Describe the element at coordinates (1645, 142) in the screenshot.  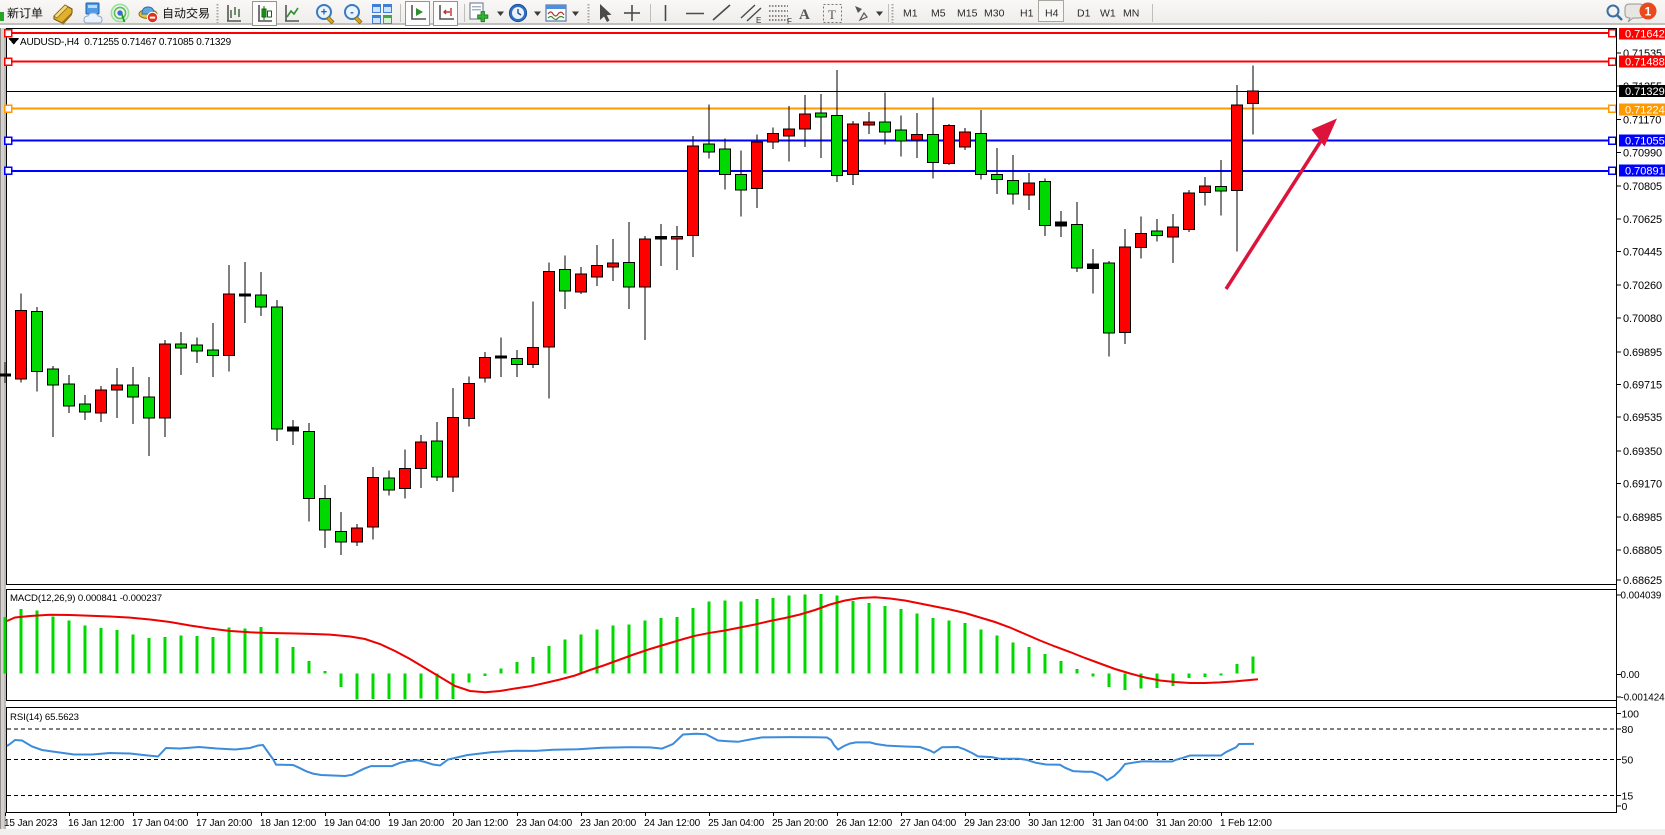
I see `svg-text: 0.71055` at that location.